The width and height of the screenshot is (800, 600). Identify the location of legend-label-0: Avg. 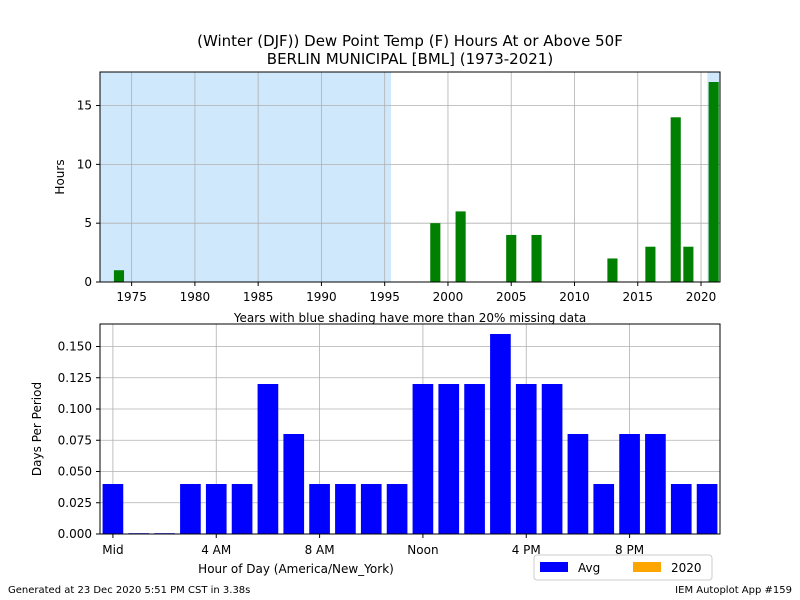
(589, 568).